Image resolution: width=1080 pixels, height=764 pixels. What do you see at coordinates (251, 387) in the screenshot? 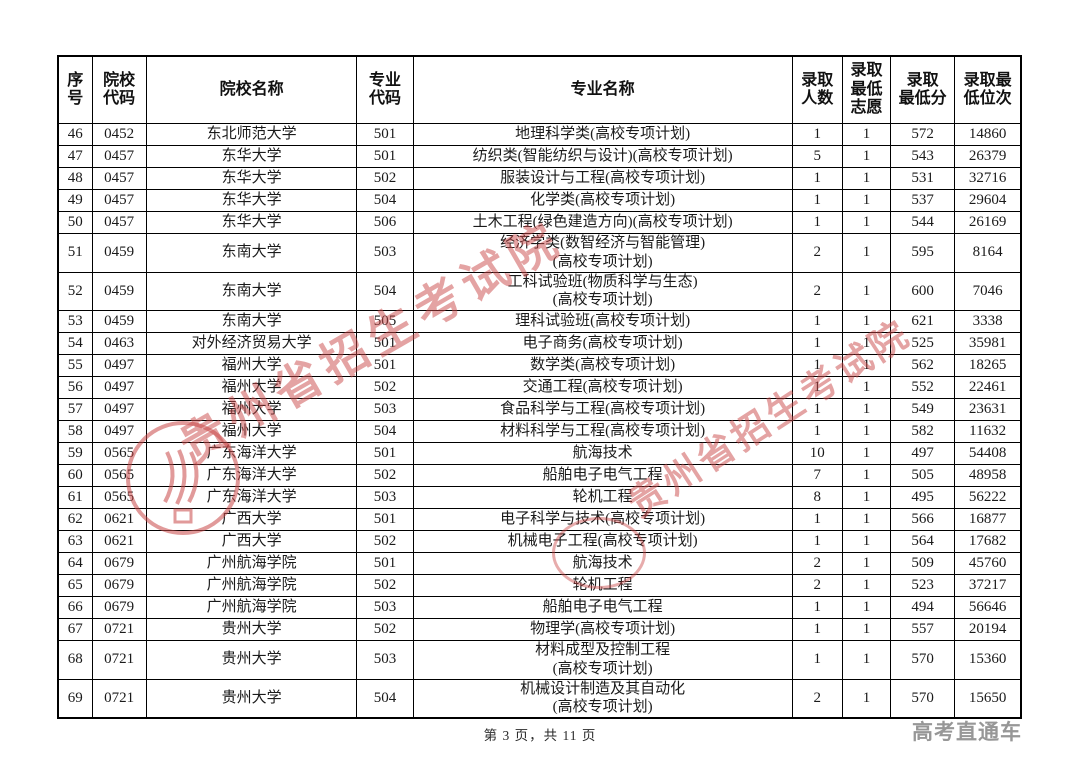
I see `table-cell: 福州大学` at bounding box center [251, 387].